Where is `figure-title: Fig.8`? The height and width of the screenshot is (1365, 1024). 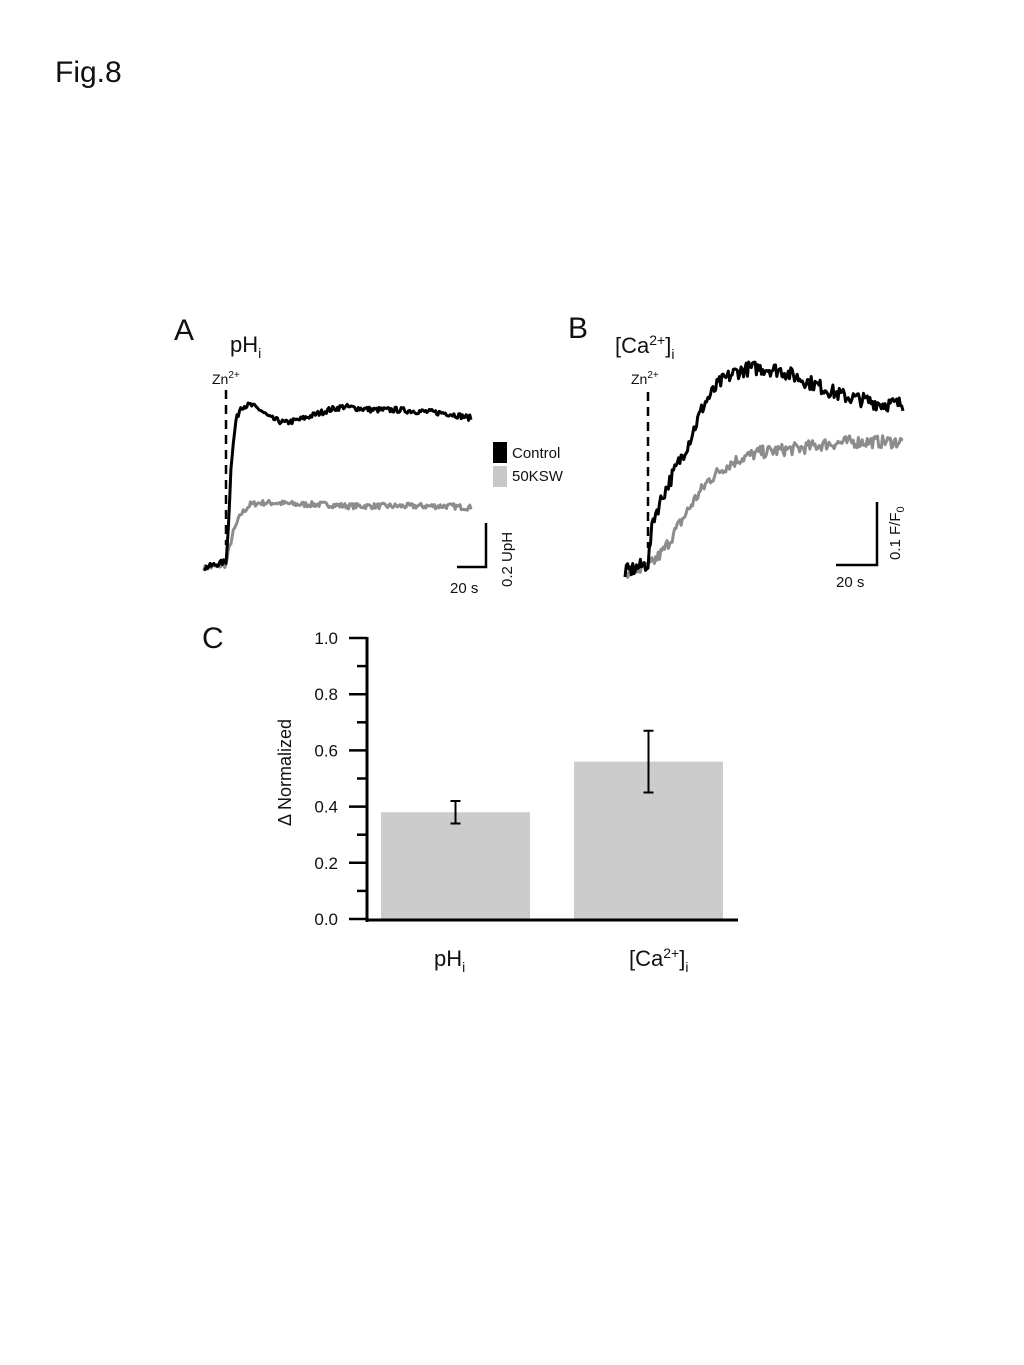 figure-title: Fig.8 is located at coordinates (88, 72).